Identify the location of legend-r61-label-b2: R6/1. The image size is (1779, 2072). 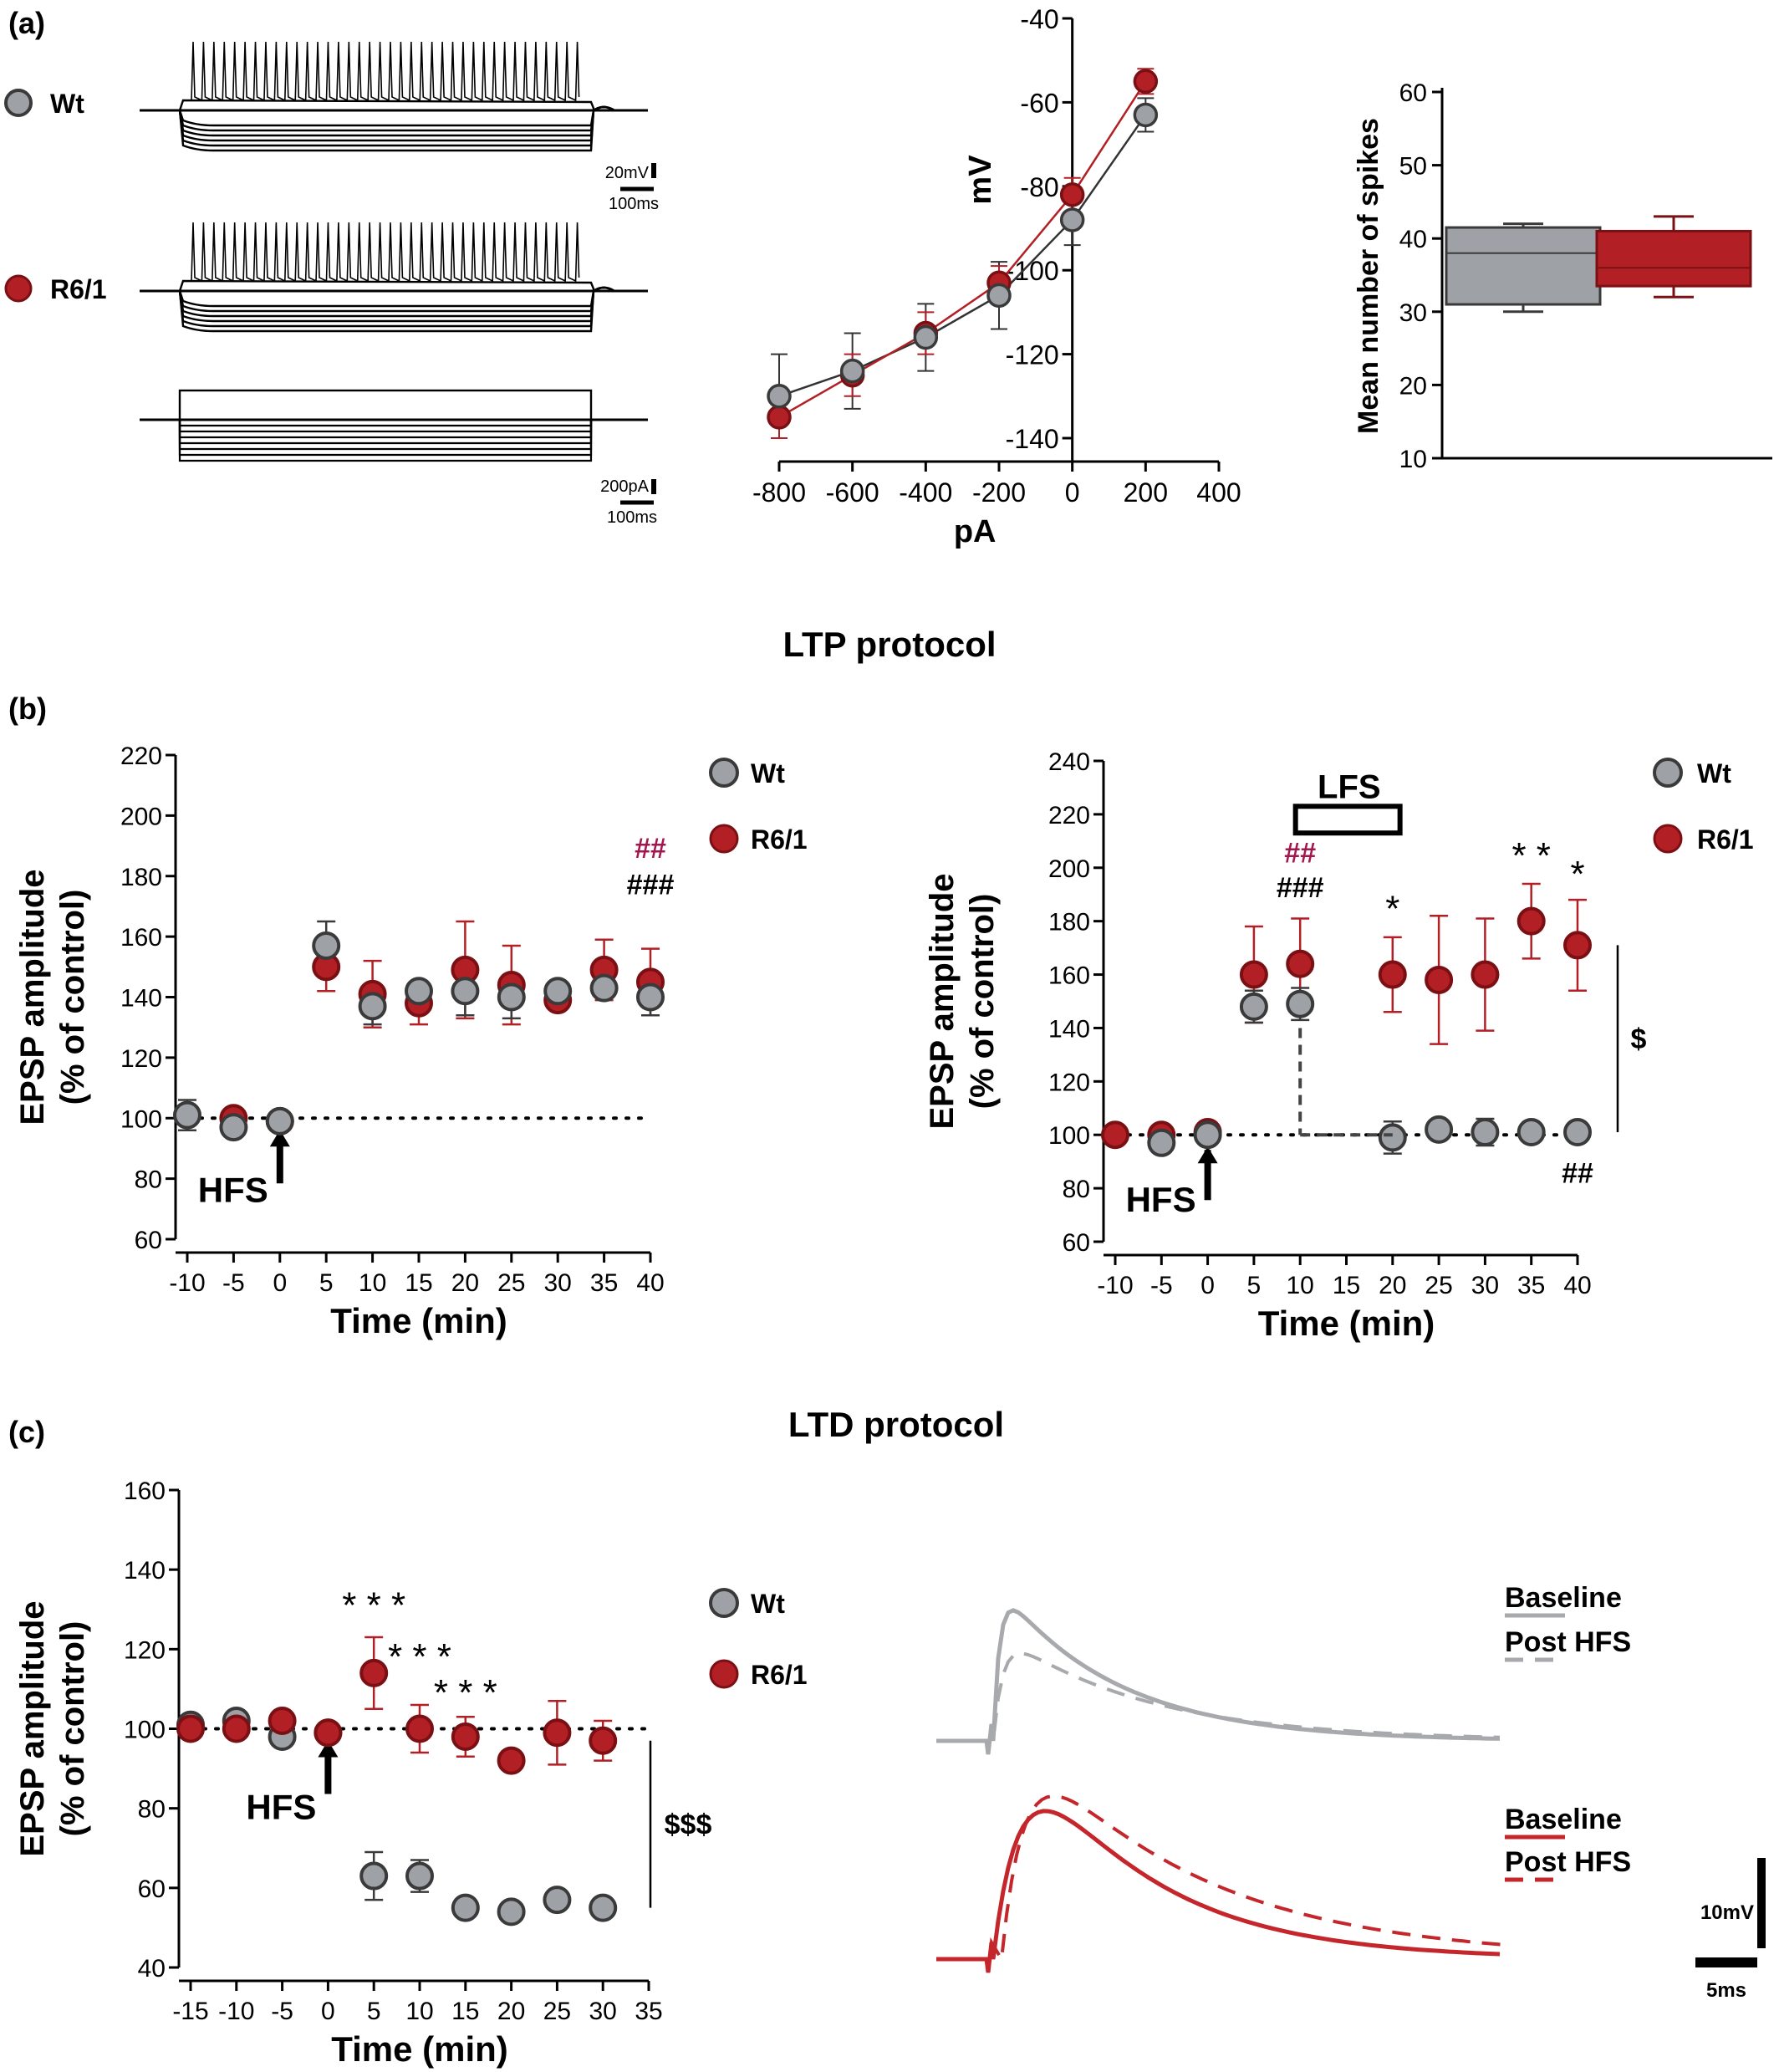
(1725, 839).